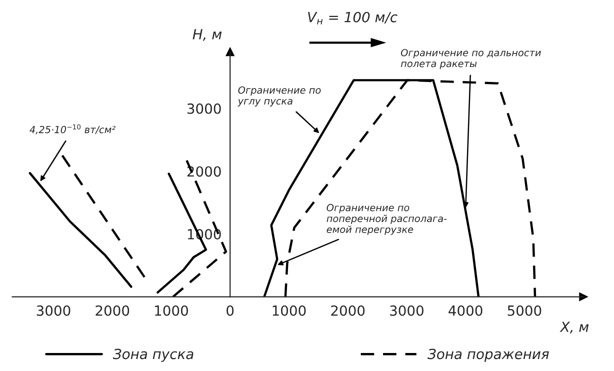  What do you see at coordinates (386, 219) in the screenshot?
I see `annotation: Ограничение по поперечной располага- емой перегрузке` at bounding box center [386, 219].